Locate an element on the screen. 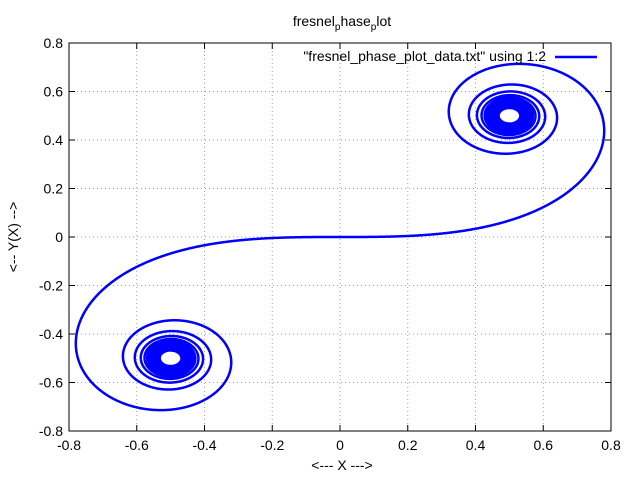  x-axis-label: <--- X ---> is located at coordinates (341, 465).